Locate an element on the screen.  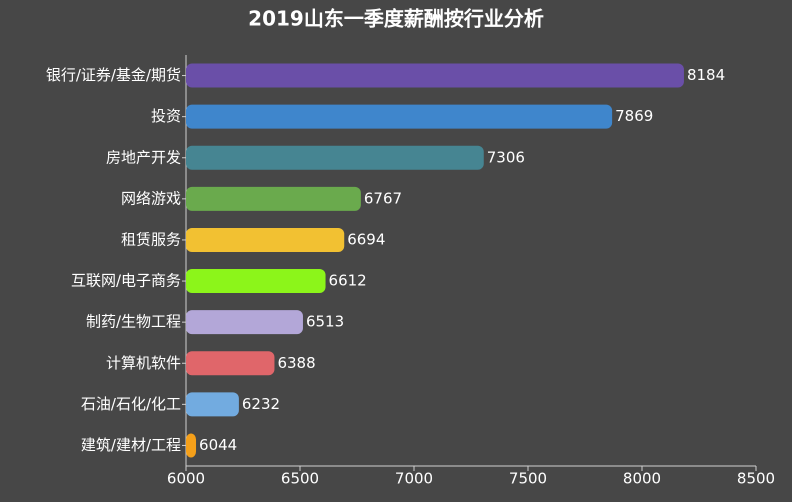
y-tick-label: 建筑/建材/工程 is located at coordinates (131, 445).